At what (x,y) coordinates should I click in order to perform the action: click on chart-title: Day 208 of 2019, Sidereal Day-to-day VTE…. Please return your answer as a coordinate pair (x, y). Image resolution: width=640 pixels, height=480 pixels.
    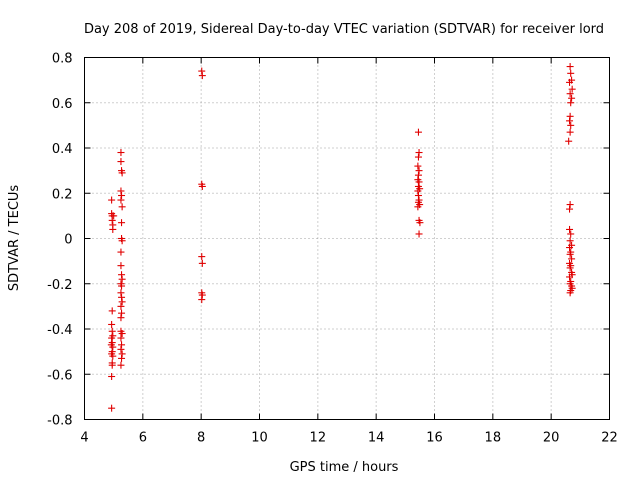
    Looking at the image, I should click on (344, 29).